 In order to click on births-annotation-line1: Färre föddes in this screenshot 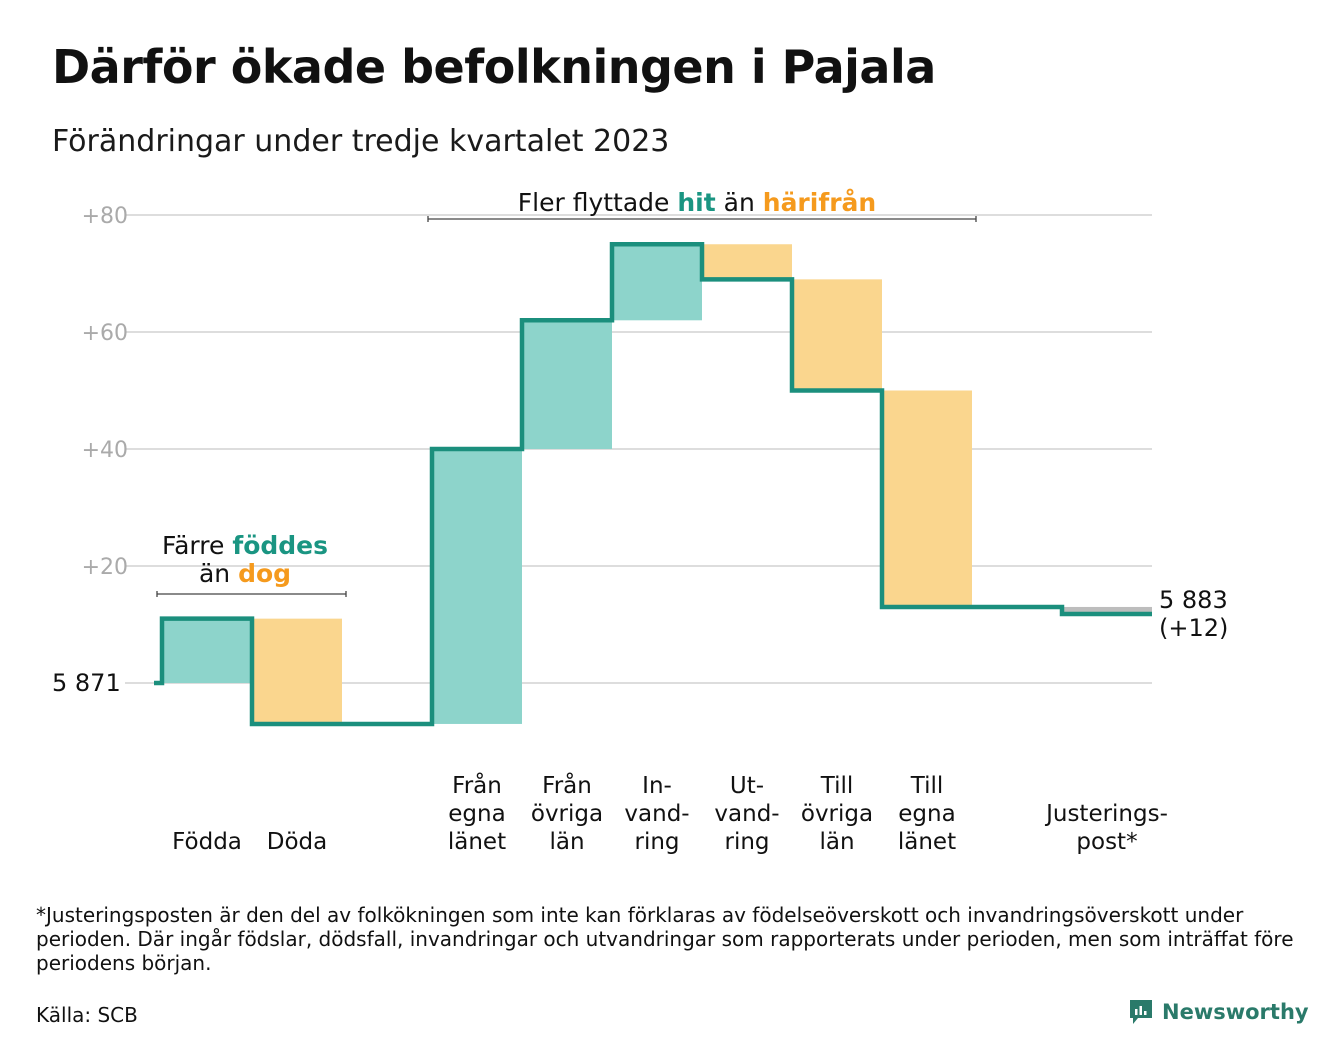, I will do `click(245, 545)`.